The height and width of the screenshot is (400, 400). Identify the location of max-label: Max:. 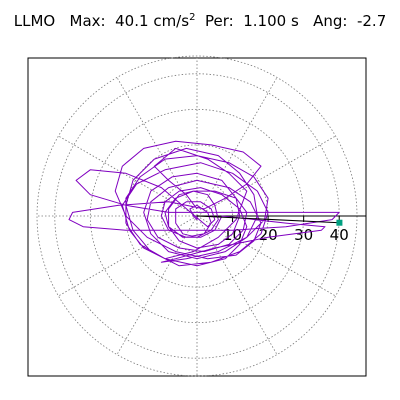
(87, 21).